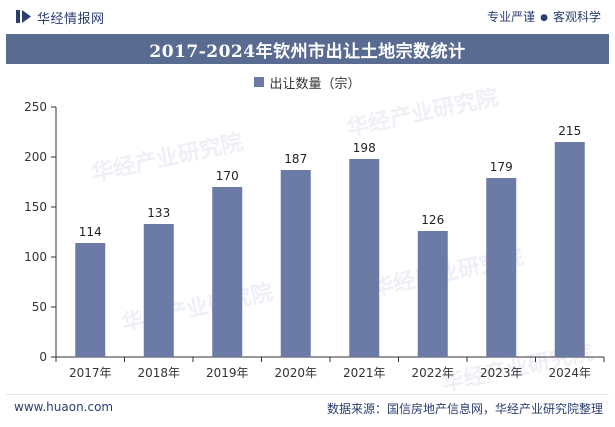 This screenshot has width=615, height=427. What do you see at coordinates (295, 263) in the screenshot?
I see `bar-2020年` at bounding box center [295, 263].